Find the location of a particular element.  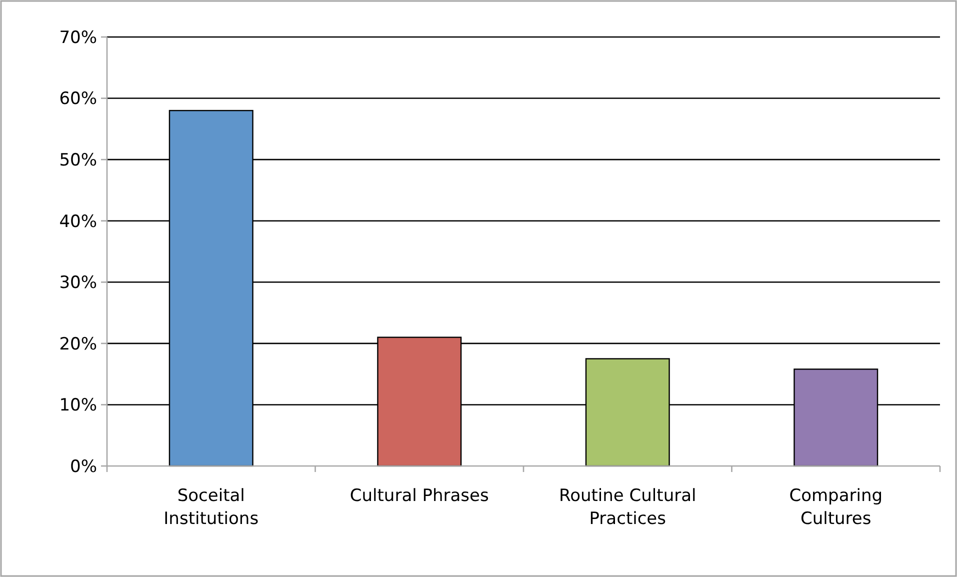

y-tick-label: 40% is located at coordinates (78, 222).